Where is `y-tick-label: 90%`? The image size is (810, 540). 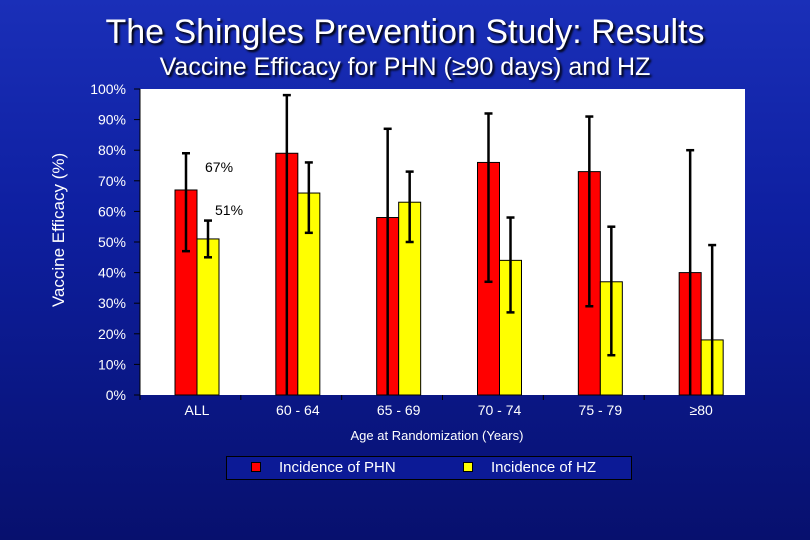 y-tick-label: 90% is located at coordinates (112, 120).